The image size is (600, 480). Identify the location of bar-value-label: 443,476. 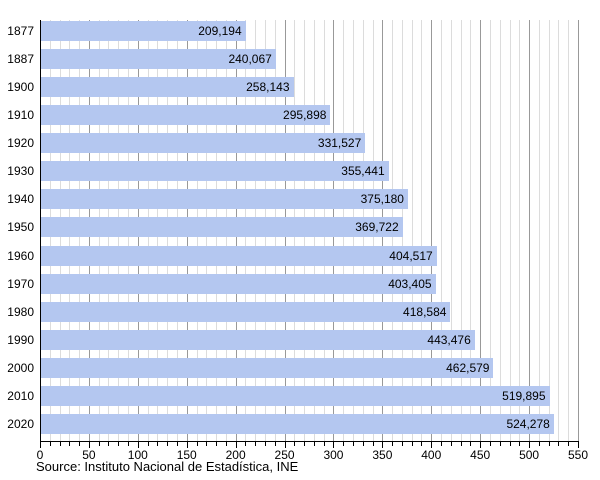
(449, 339).